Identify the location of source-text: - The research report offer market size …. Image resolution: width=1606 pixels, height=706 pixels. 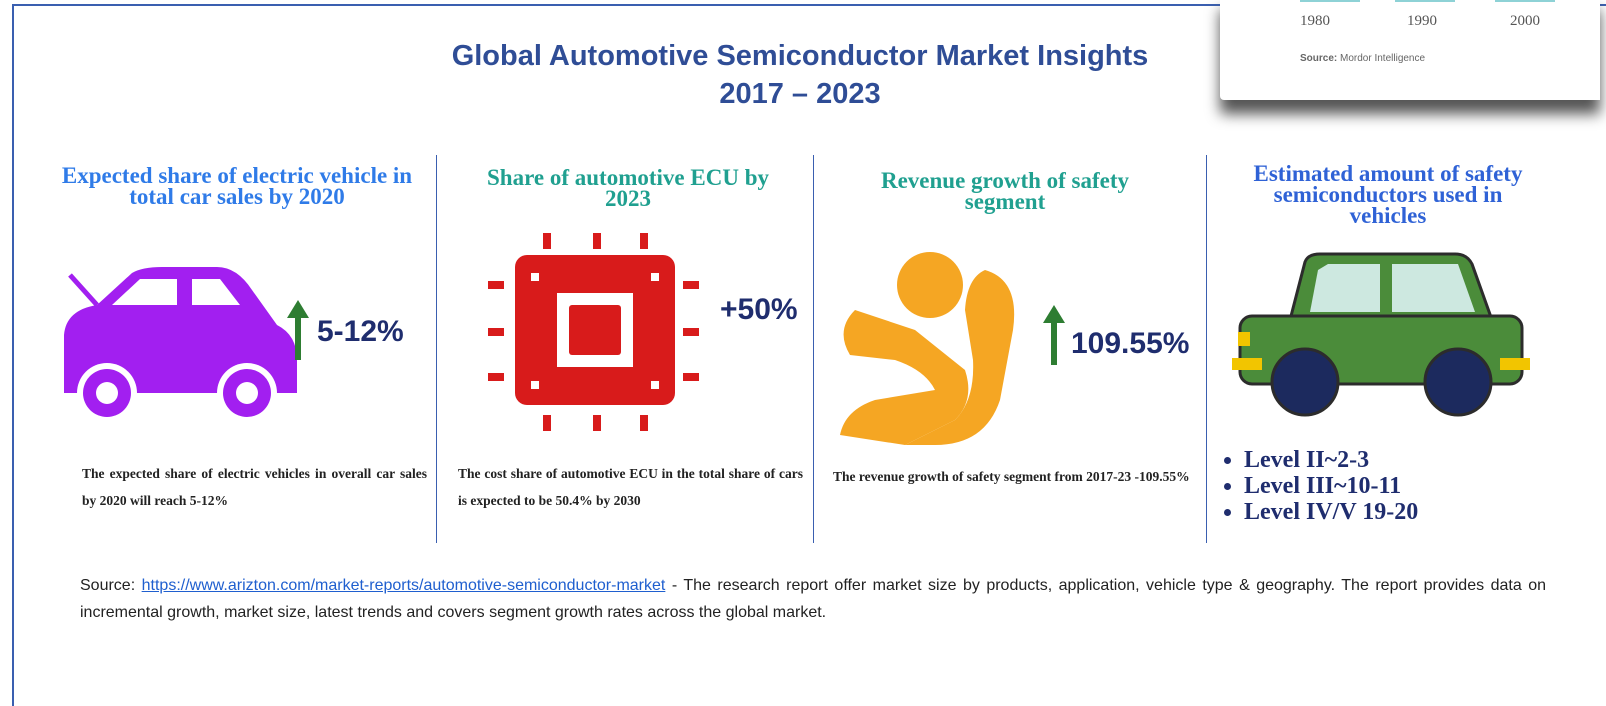
(813, 599).